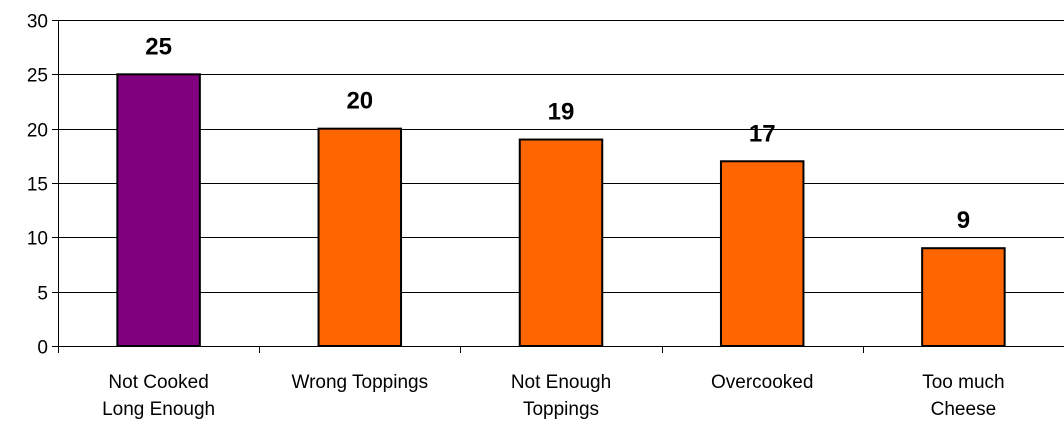 This screenshot has width=1064, height=425. I want to click on x-tick-label-line: Overcooked, so click(762, 382).